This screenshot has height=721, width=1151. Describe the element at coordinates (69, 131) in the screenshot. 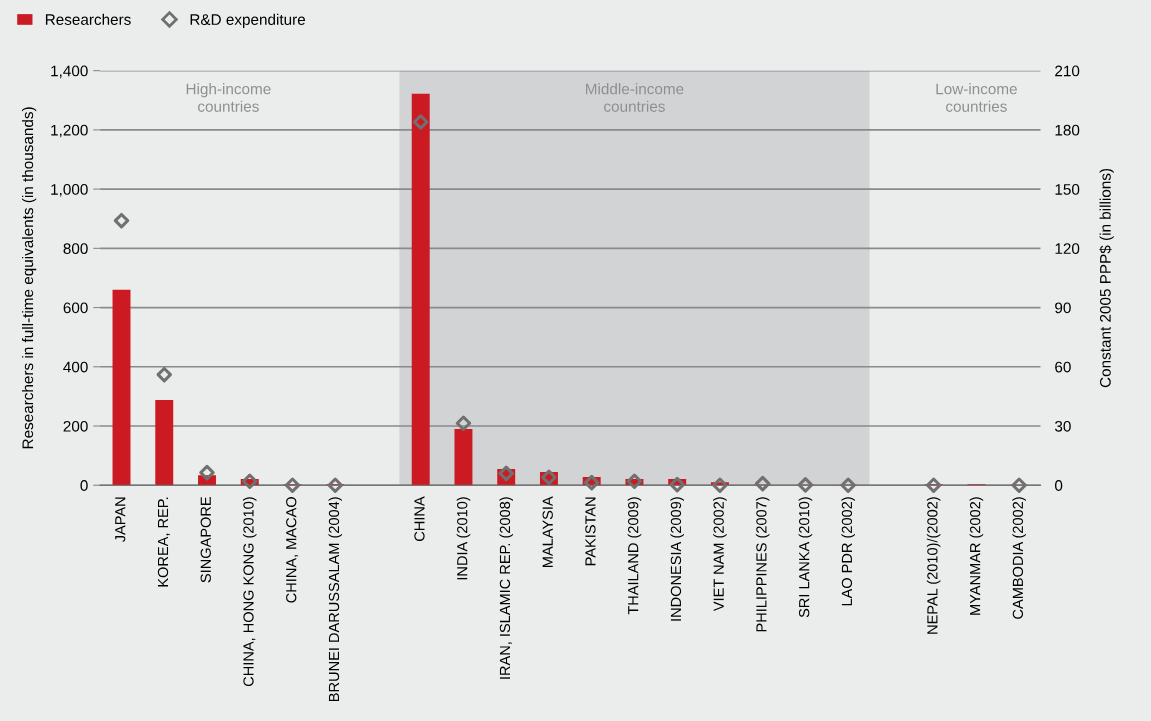

I see `y-tick-label: 1,200` at that location.